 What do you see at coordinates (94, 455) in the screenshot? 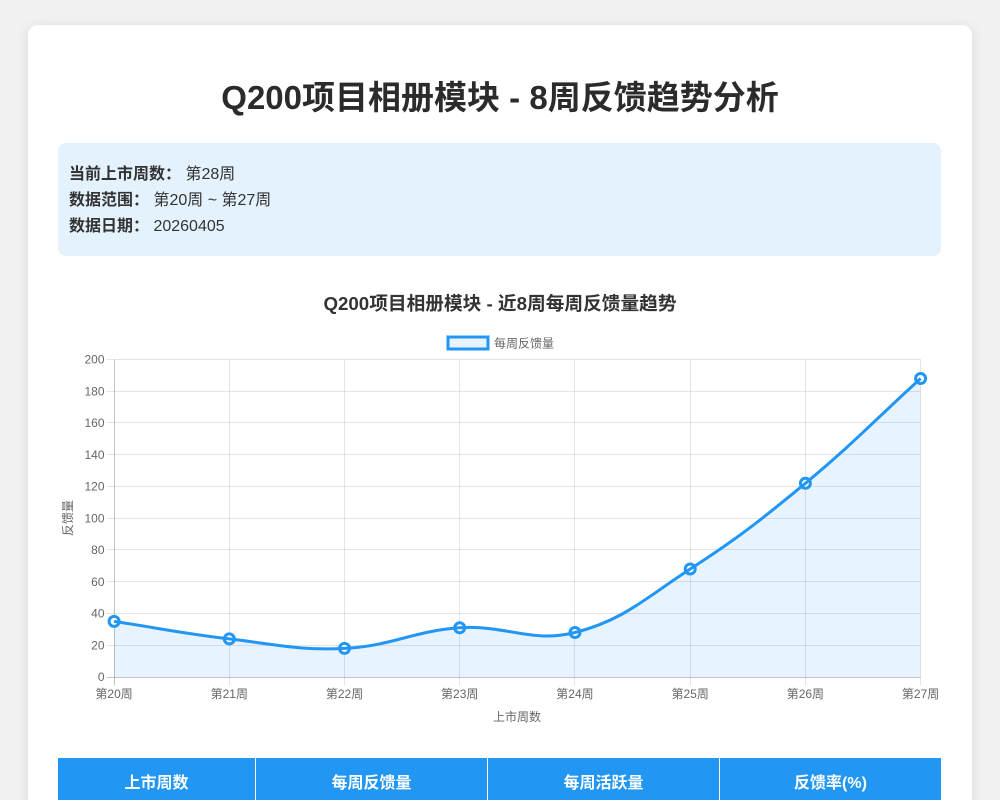
I see `svg-text: 140` at bounding box center [94, 455].